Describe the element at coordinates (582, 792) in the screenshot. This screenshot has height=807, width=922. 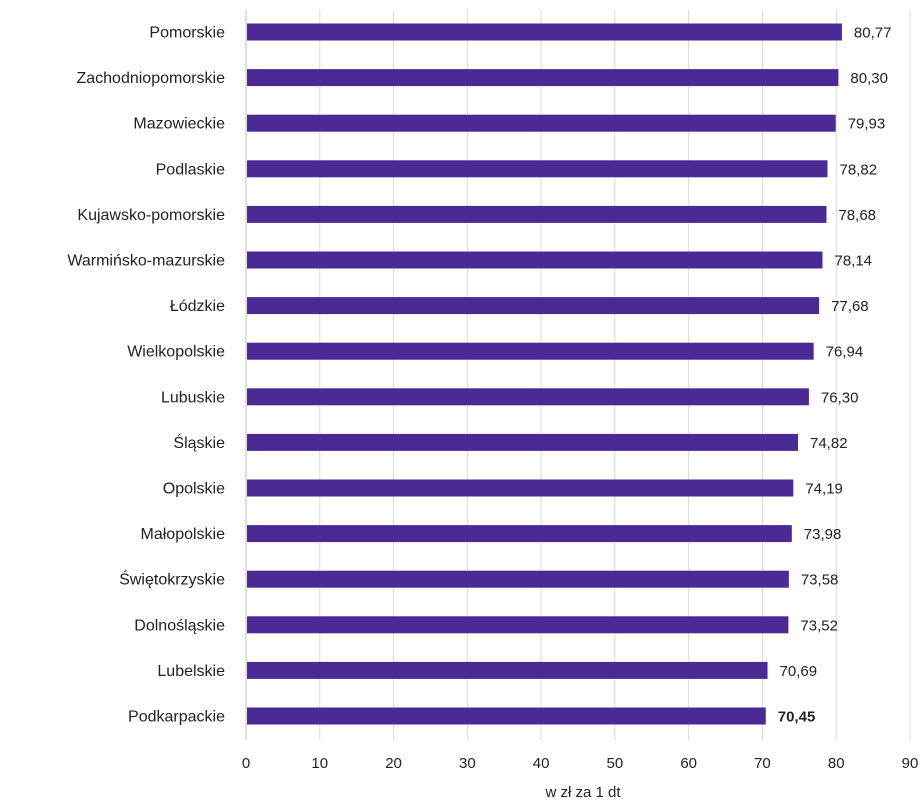
I see `x-axis-title: w zł za 1 dt` at that location.